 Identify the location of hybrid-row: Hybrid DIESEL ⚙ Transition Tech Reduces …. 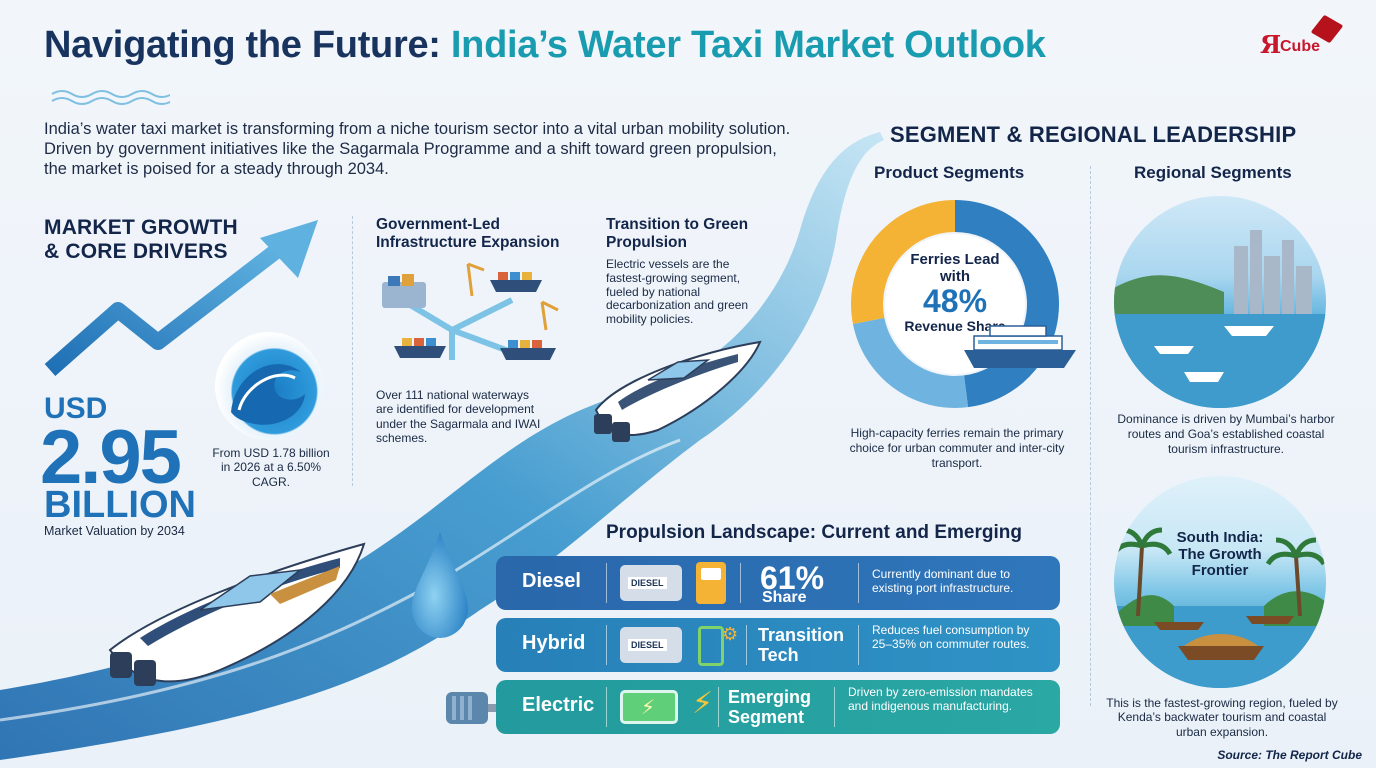
(778, 645).